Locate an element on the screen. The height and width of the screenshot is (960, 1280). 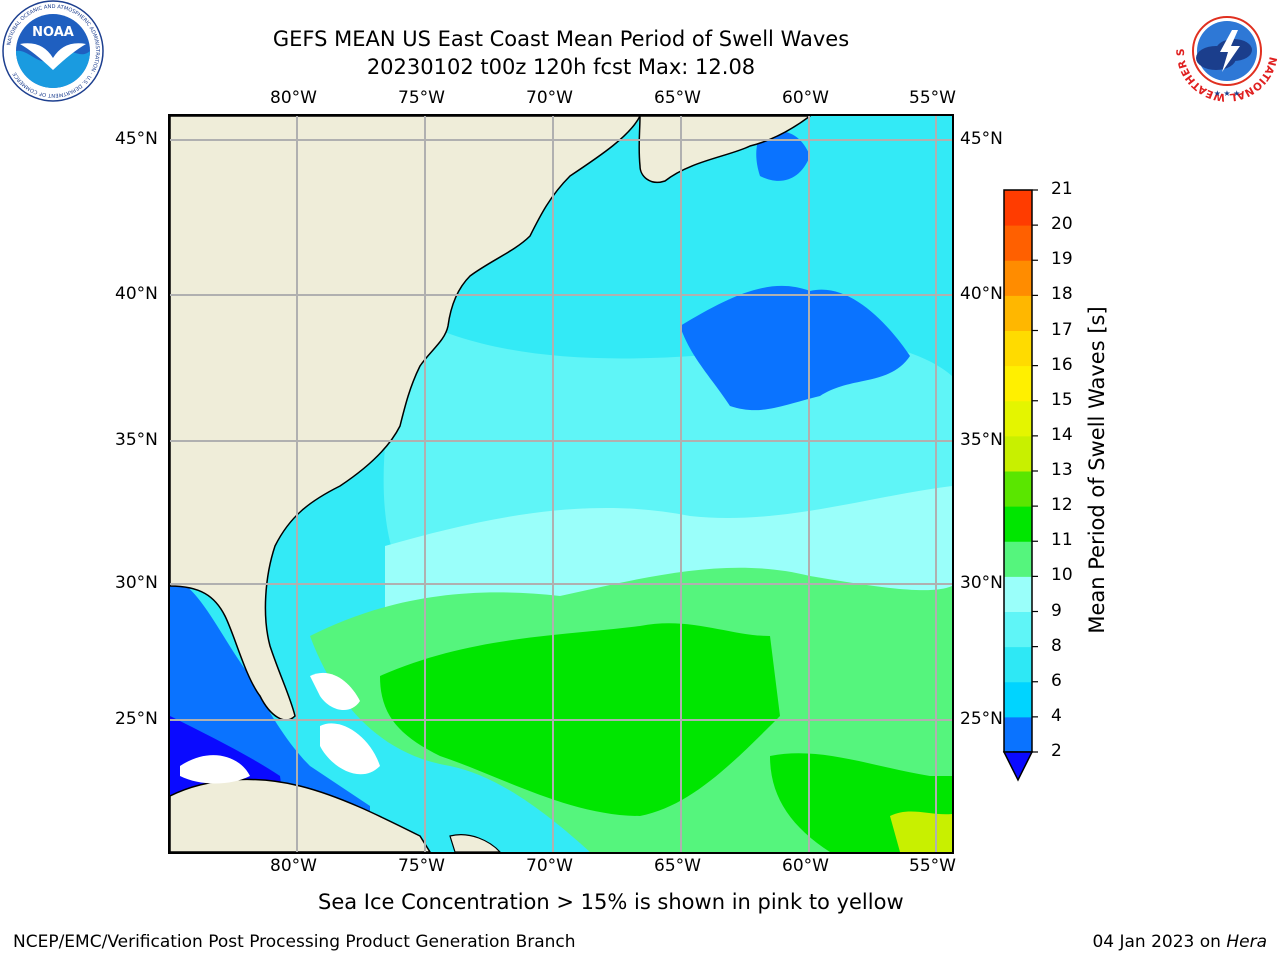
noaa-logo-text: NOAA is located at coordinates (53, 32).